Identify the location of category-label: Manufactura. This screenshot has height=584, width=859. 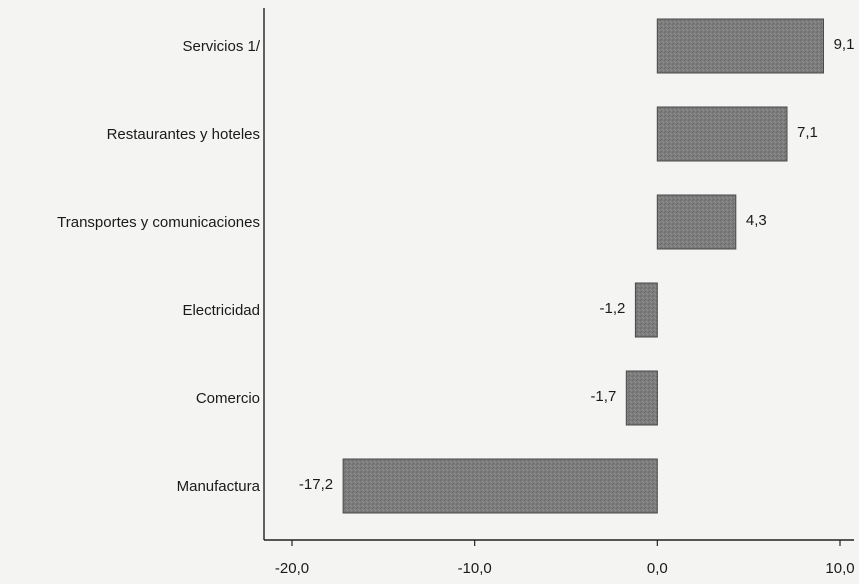
(219, 486).